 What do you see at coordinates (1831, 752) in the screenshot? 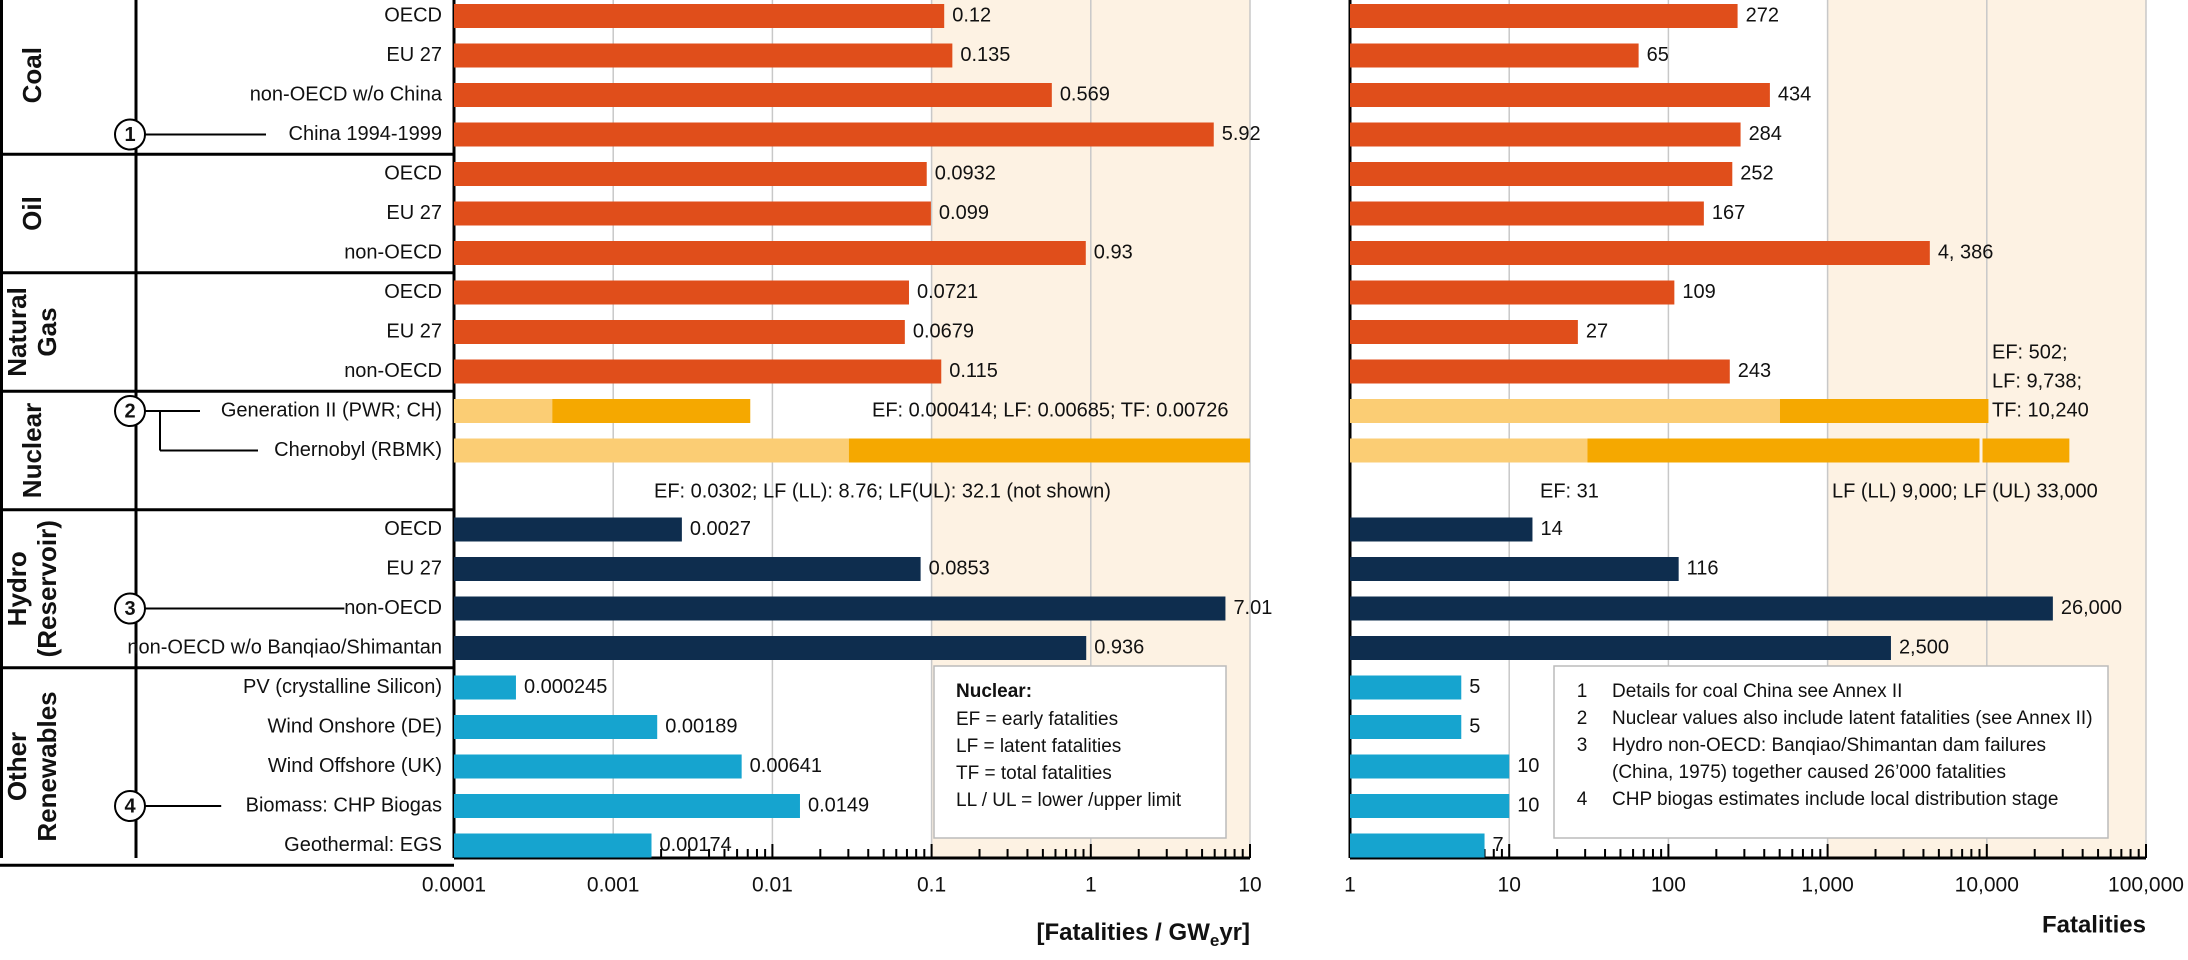
I see `footnotes-box` at bounding box center [1831, 752].